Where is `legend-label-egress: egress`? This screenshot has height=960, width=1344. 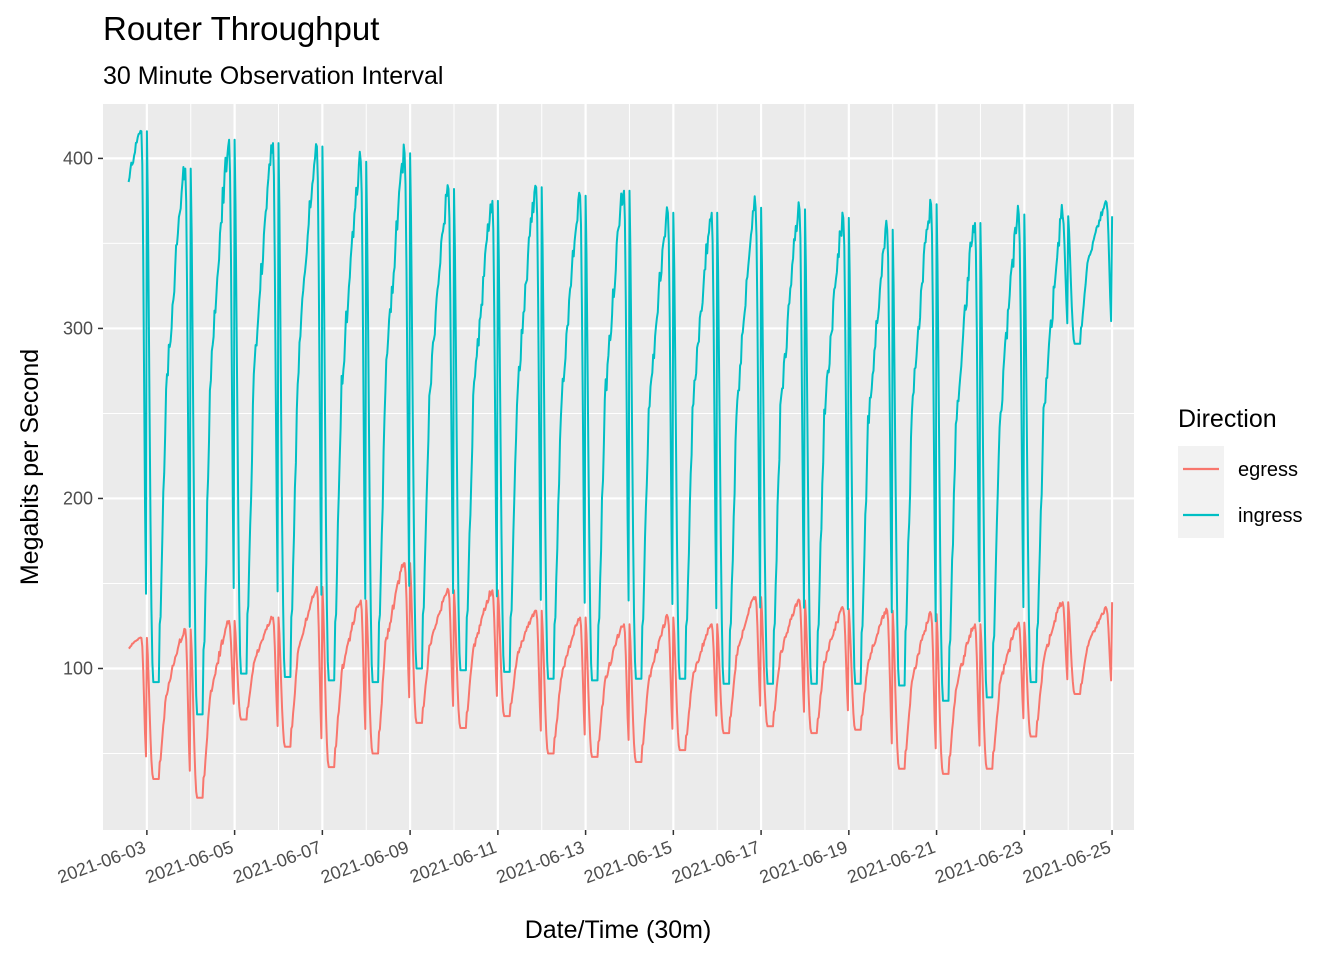
legend-label-egress: egress is located at coordinates (1268, 470).